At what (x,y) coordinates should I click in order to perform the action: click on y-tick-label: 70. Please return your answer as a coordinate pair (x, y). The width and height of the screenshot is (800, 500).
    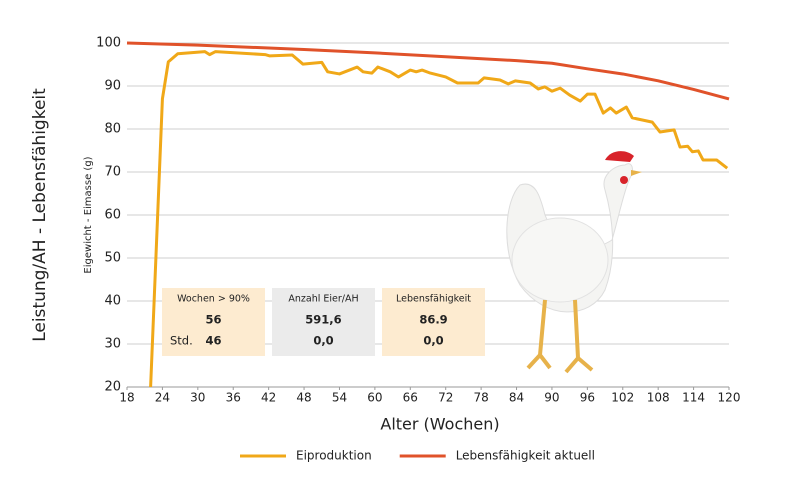
    Looking at the image, I should click on (112, 172).